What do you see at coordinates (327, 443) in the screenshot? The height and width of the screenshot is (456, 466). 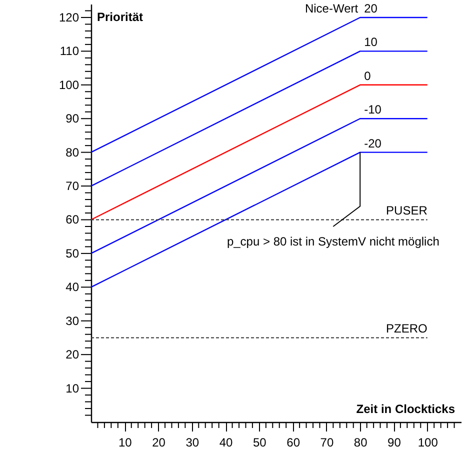 I see `x-tick-label: 70` at bounding box center [327, 443].